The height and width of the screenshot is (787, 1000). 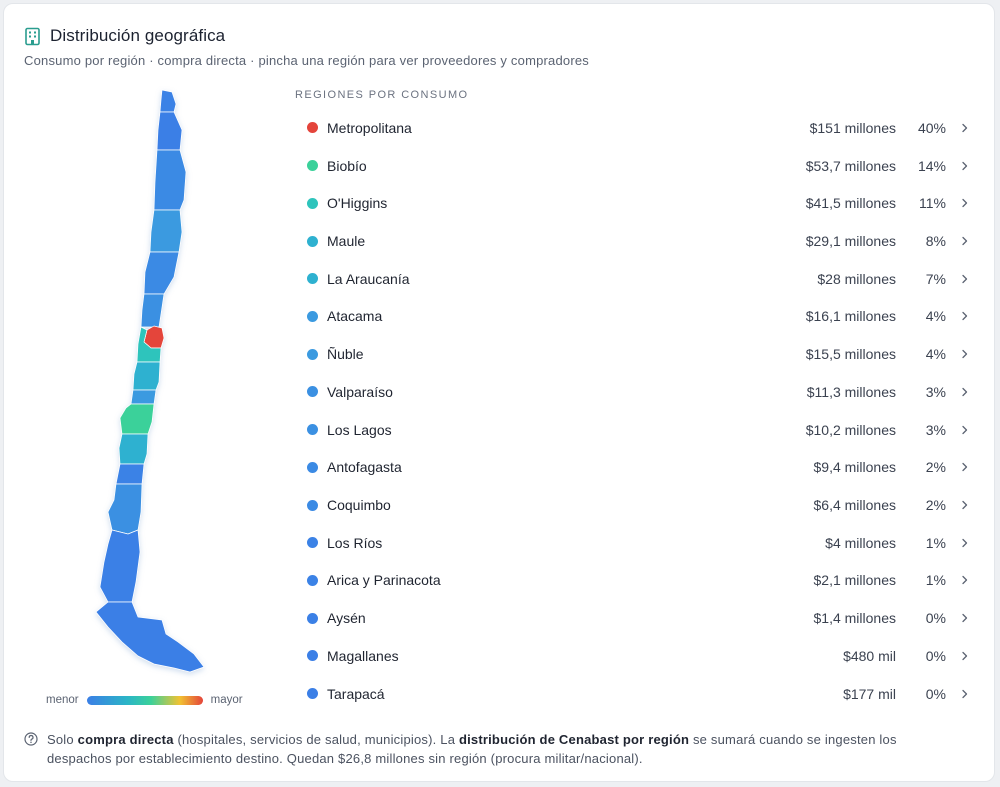 What do you see at coordinates (62, 739) in the screenshot?
I see `footer-text-part1: Solo` at bounding box center [62, 739].